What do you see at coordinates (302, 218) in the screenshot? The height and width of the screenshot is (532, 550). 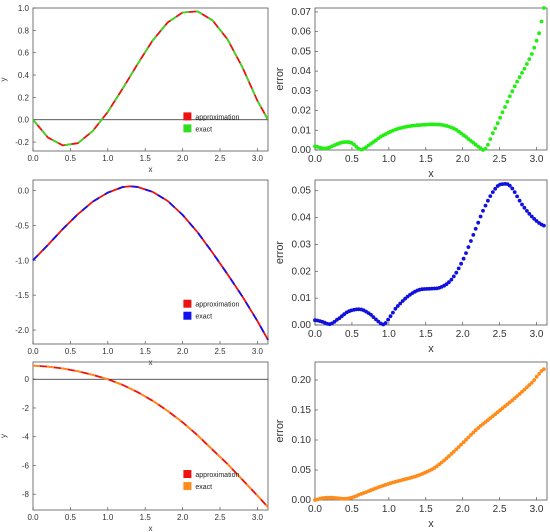 I see `y-tick-label: 0.04` at bounding box center [302, 218].